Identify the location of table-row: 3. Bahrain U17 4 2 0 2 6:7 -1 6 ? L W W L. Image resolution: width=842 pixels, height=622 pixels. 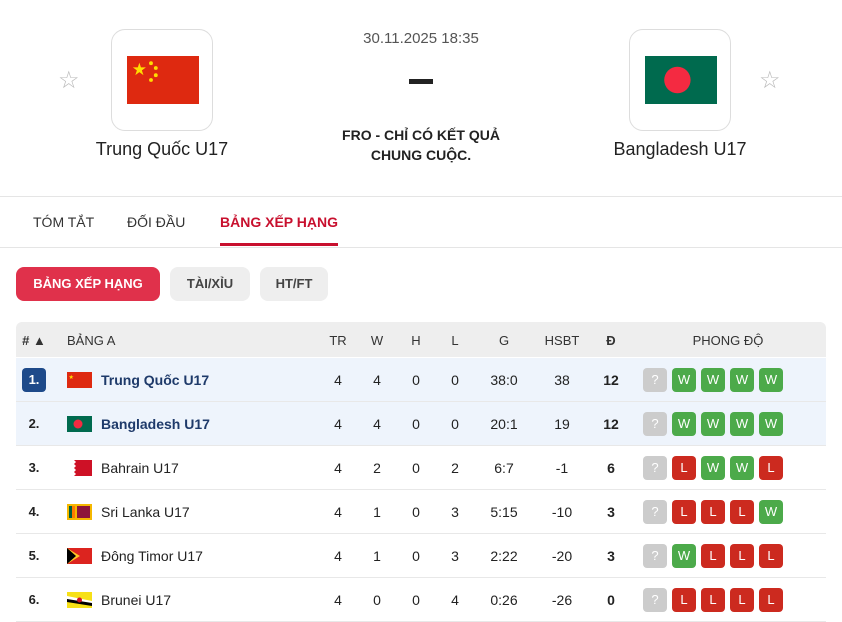
(421, 468).